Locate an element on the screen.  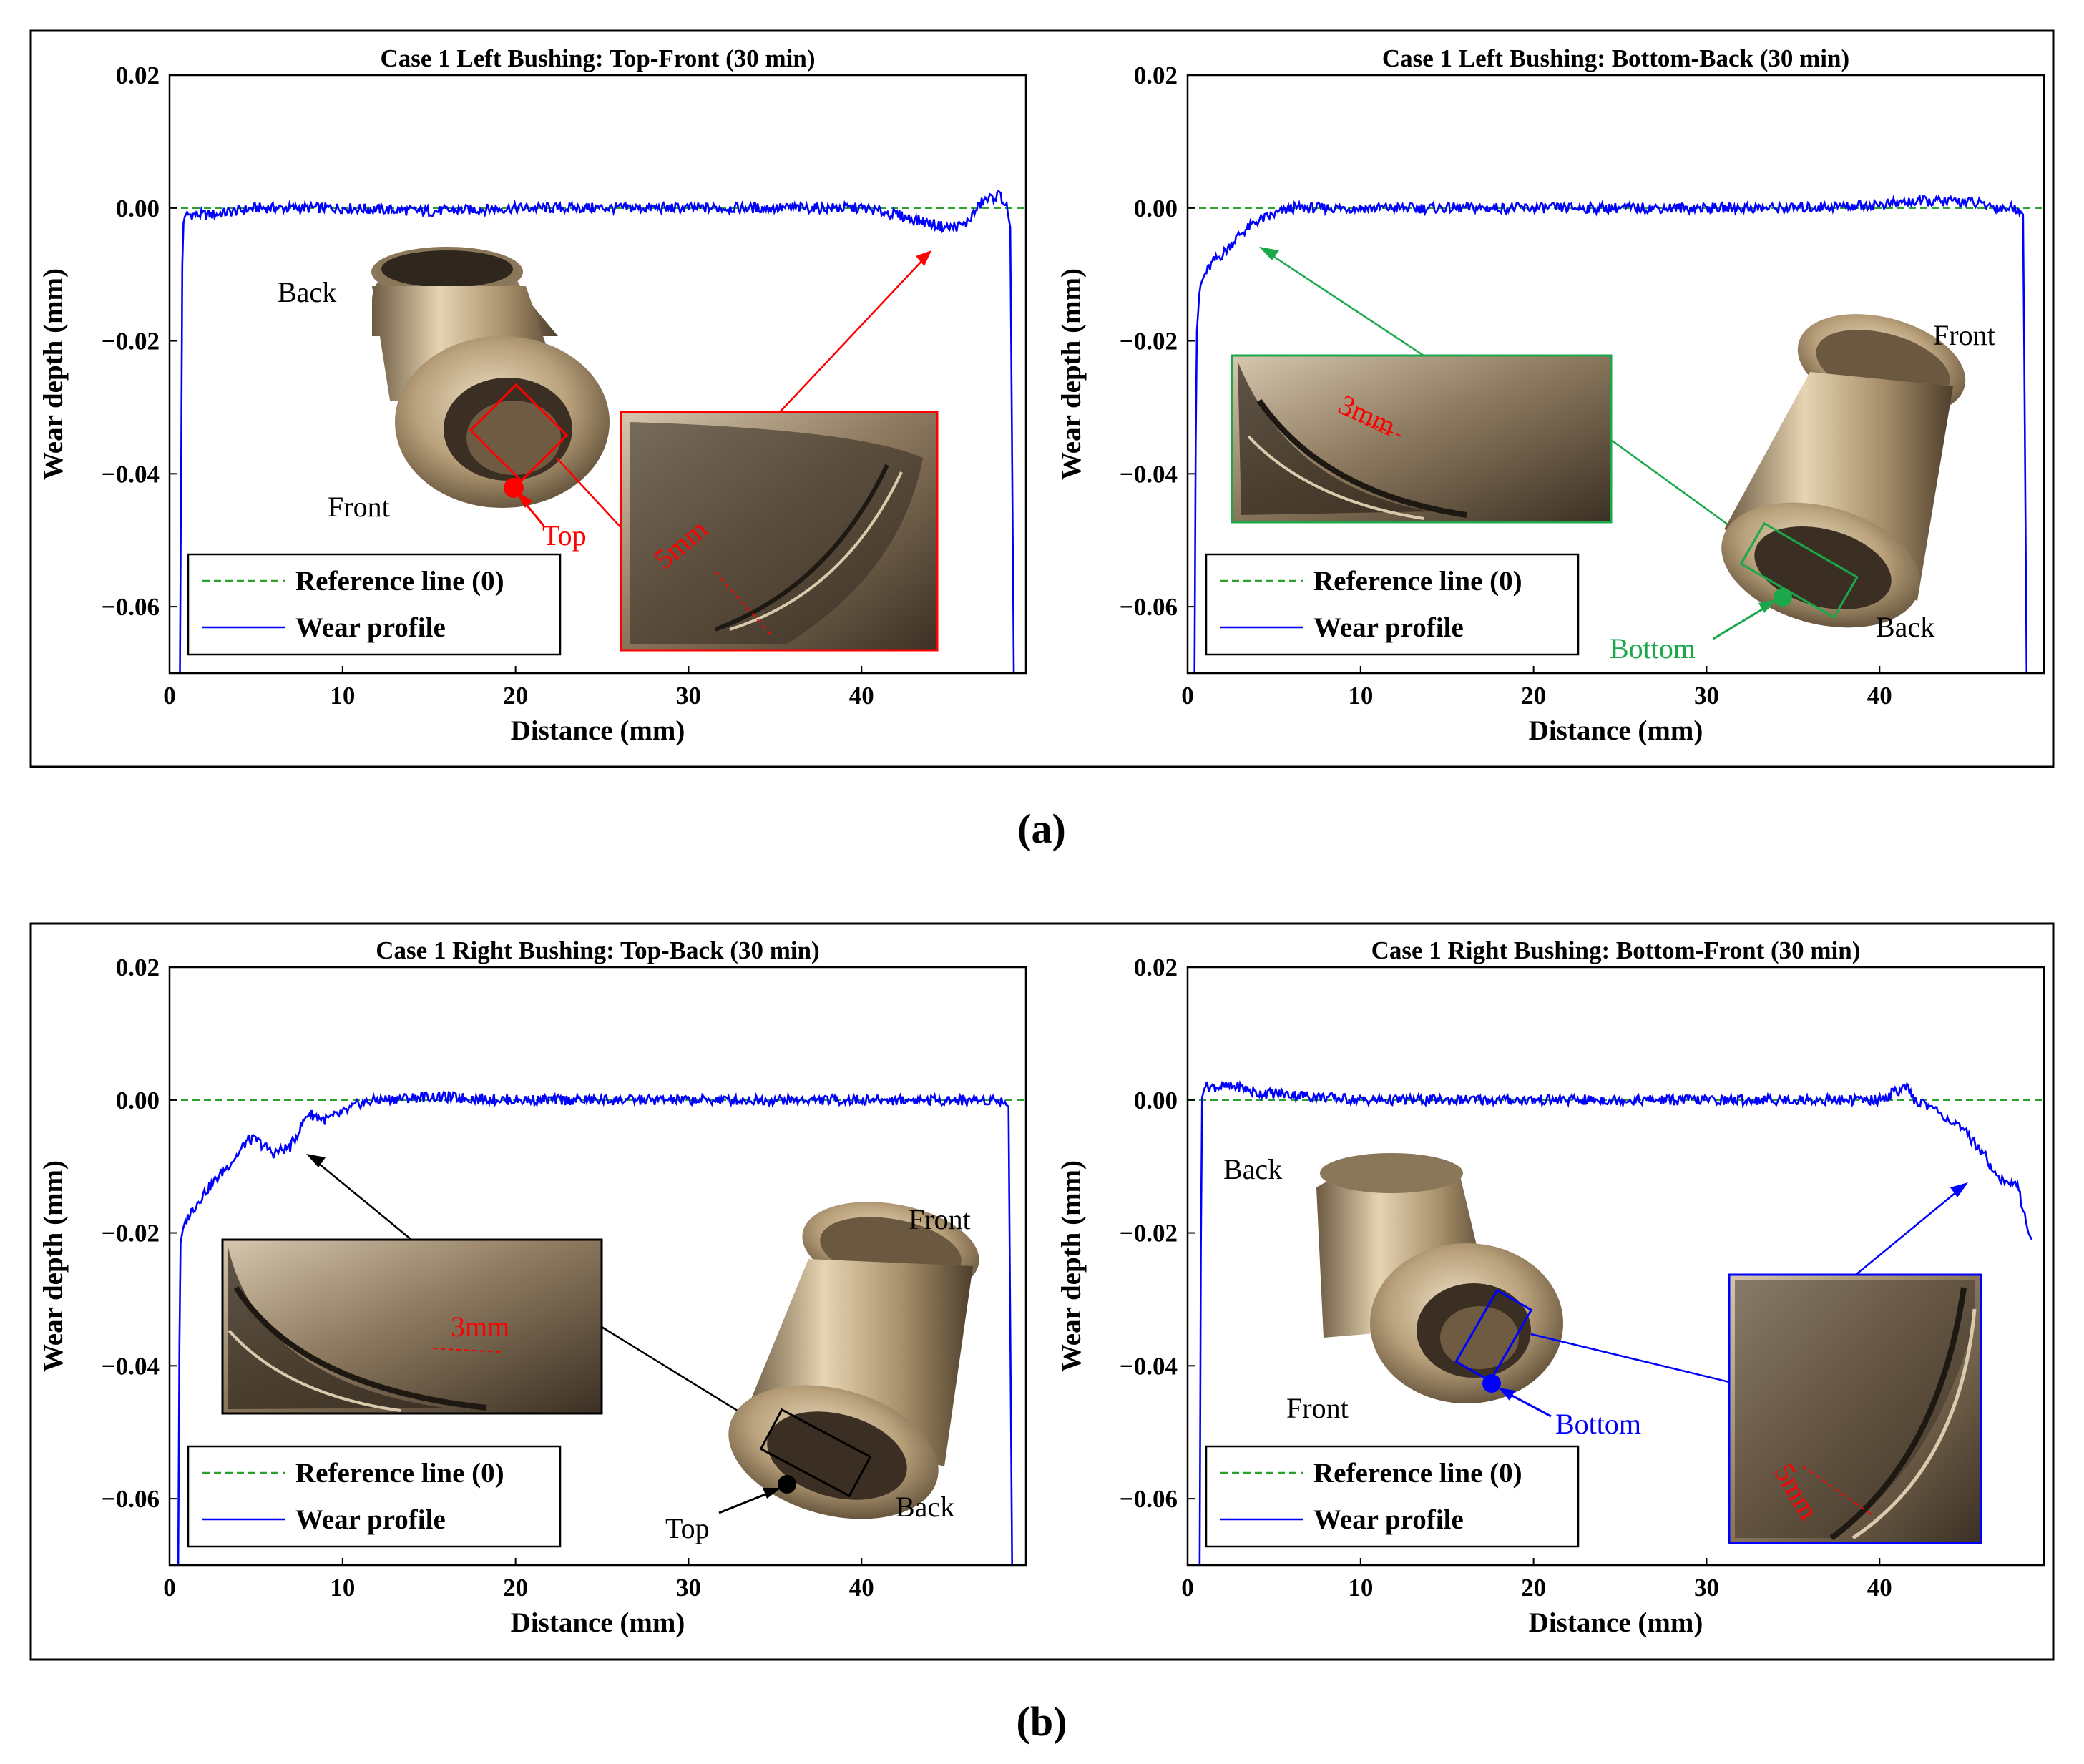
zoom-inset: 3mm is located at coordinates (1422, 439).